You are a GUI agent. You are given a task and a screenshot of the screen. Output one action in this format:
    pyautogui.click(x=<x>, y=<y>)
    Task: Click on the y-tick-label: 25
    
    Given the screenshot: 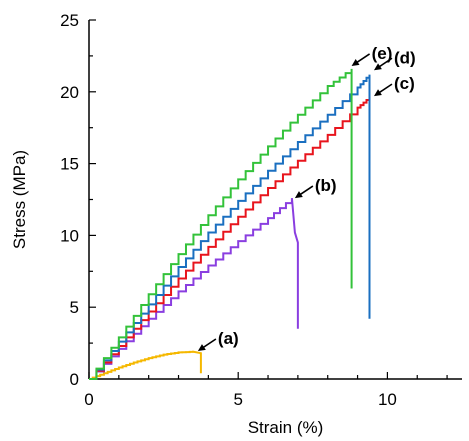 What is the action you would take?
    pyautogui.click(x=69, y=20)
    